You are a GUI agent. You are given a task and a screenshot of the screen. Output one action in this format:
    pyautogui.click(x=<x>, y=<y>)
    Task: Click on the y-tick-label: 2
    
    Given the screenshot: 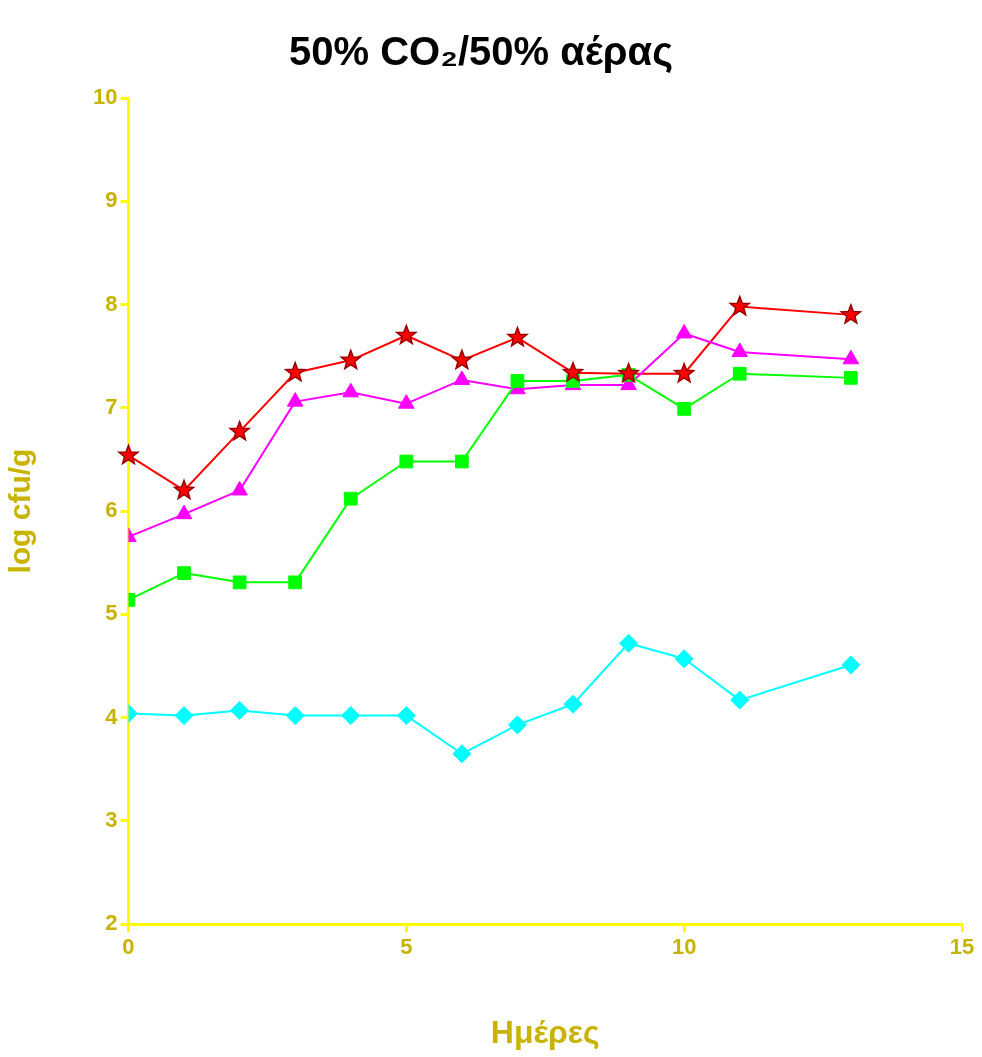 What is the action you would take?
    pyautogui.click(x=111, y=923)
    